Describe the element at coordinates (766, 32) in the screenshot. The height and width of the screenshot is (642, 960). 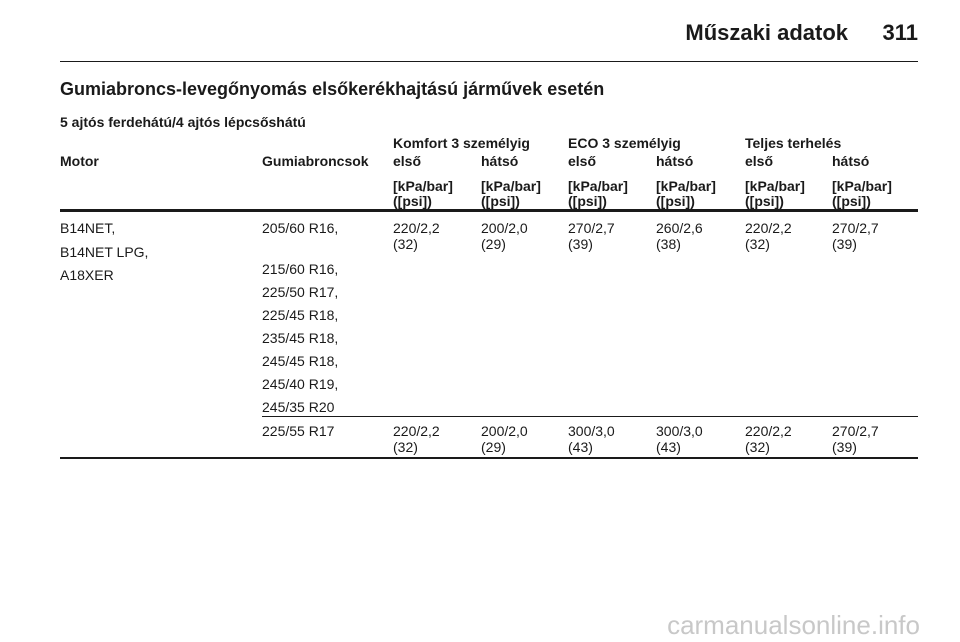
I see `page-title: Műszaki adatok` at that location.